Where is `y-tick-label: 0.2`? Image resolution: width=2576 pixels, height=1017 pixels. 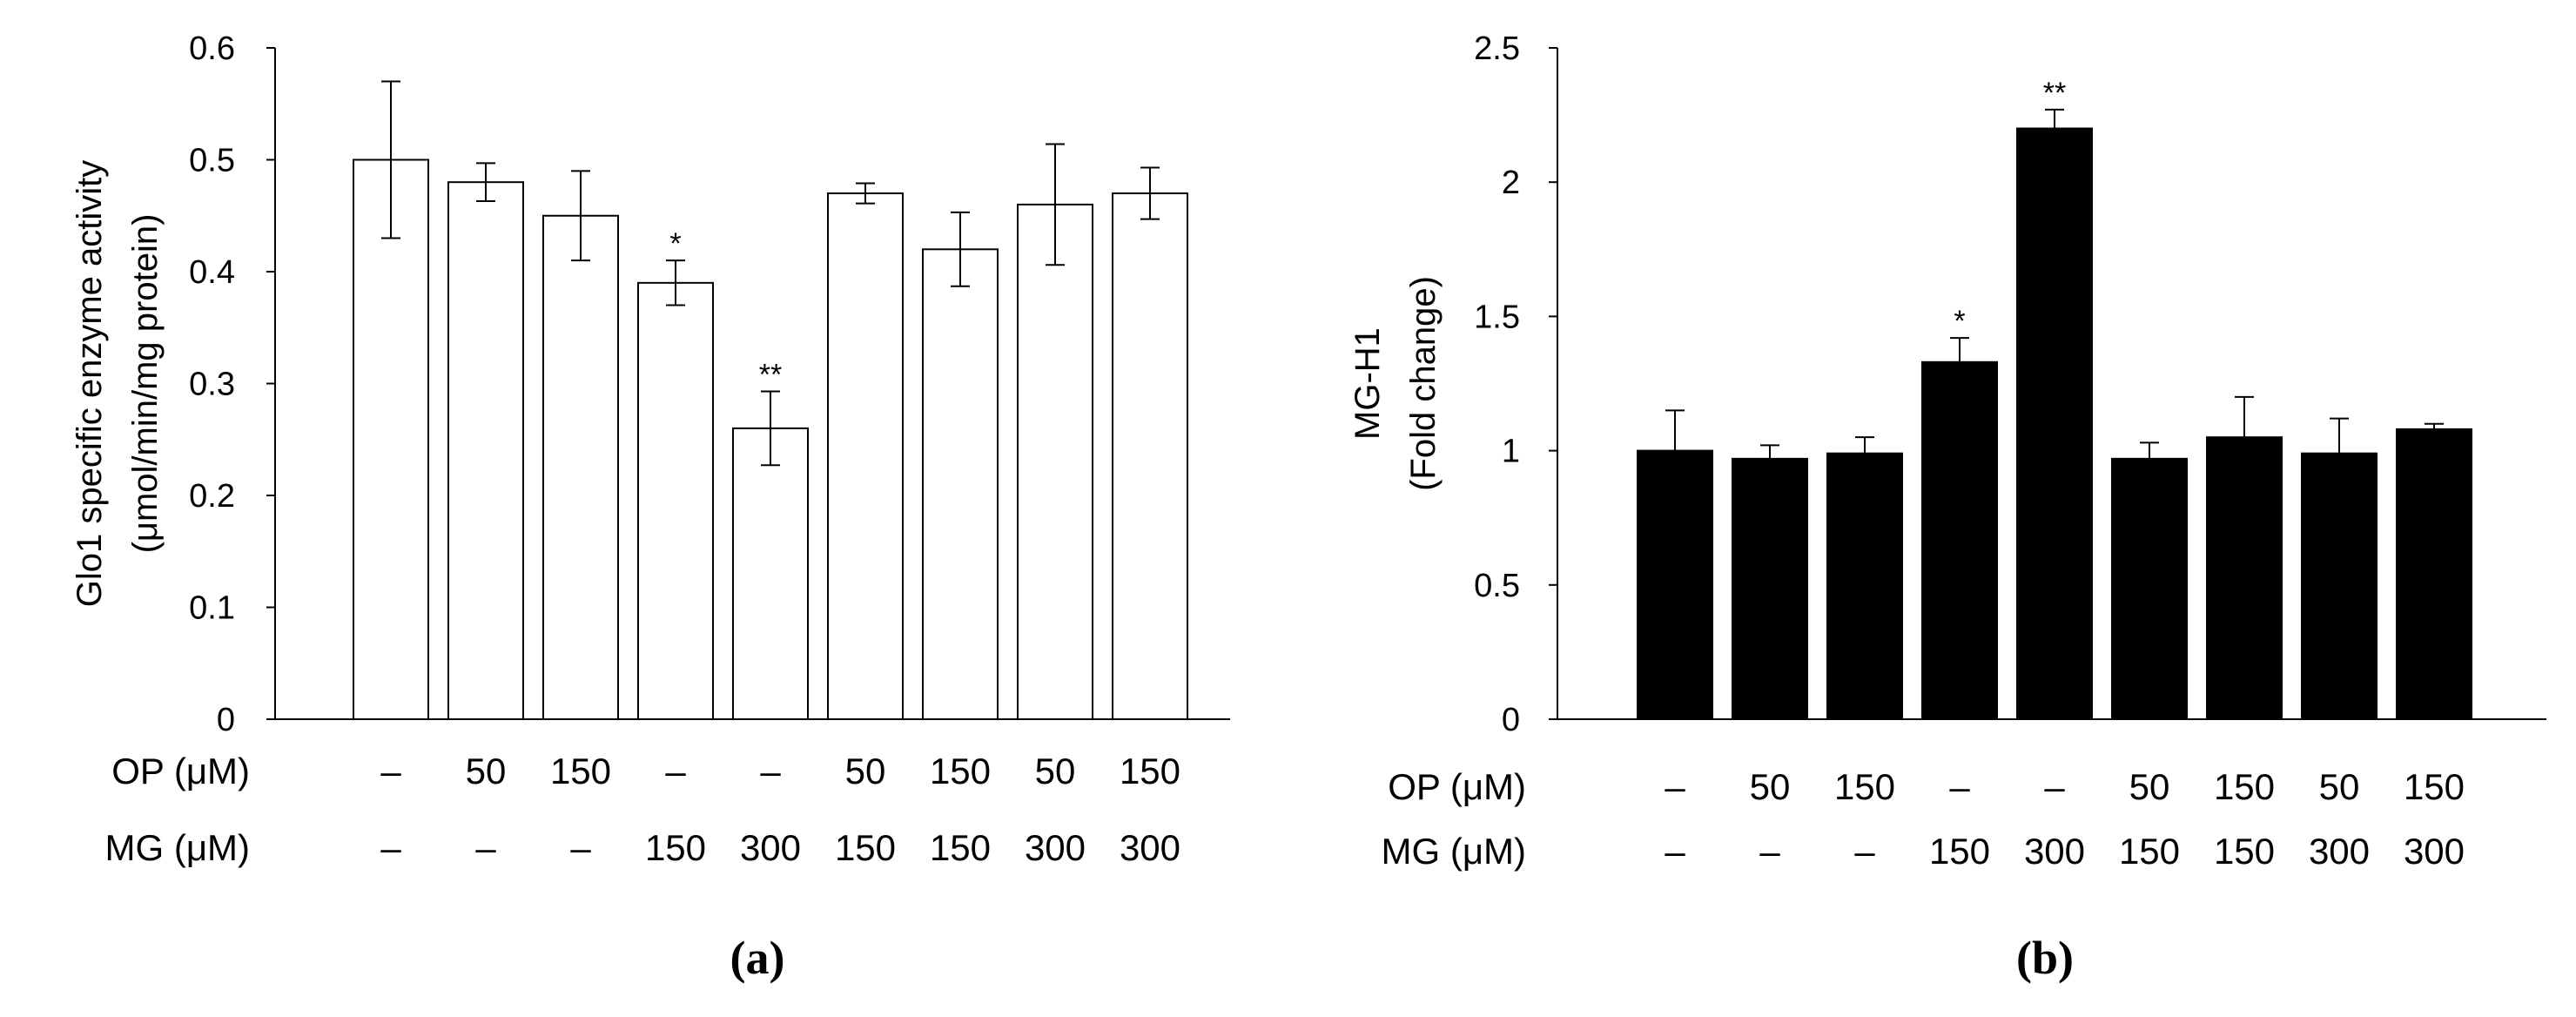
y-tick-label: 0.2 is located at coordinates (212, 496).